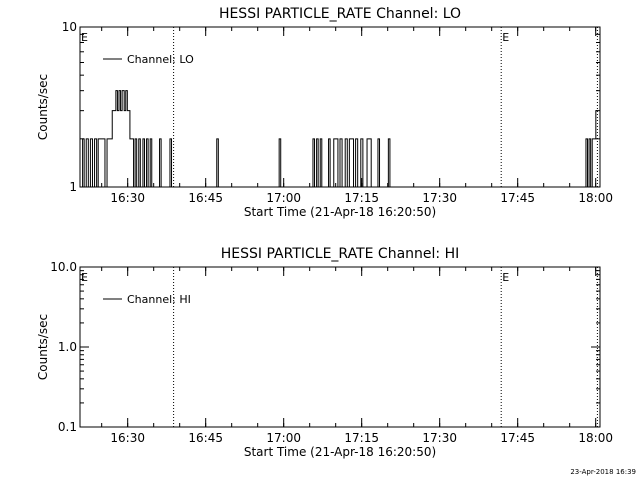 Image resolution: width=640 pixels, height=480 pixels. I want to click on lo-y-tick-label: 10, so click(69, 27).